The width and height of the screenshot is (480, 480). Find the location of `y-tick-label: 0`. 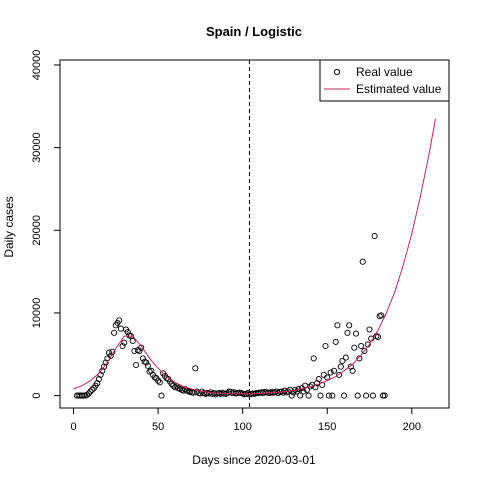

y-tick-label: 0 is located at coordinates (37, 396).